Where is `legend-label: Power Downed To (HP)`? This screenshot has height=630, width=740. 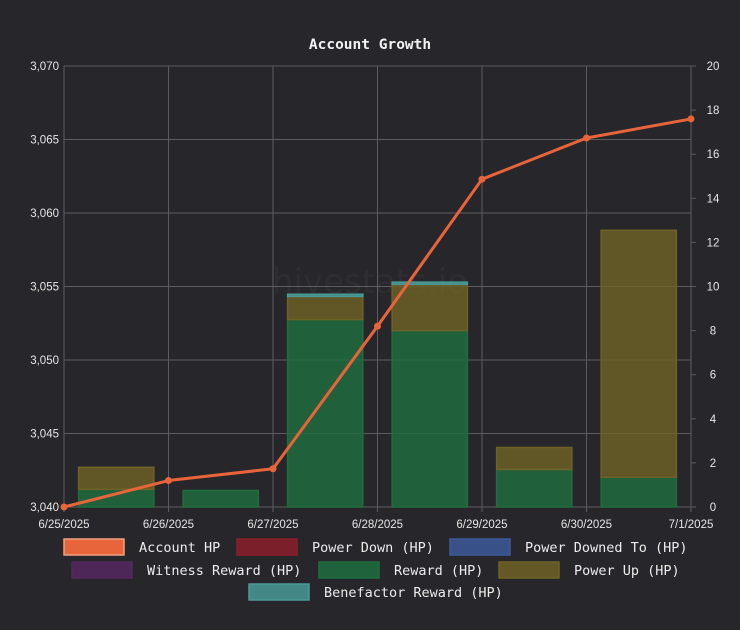
legend-label: Power Downed To (HP) is located at coordinates (606, 548).